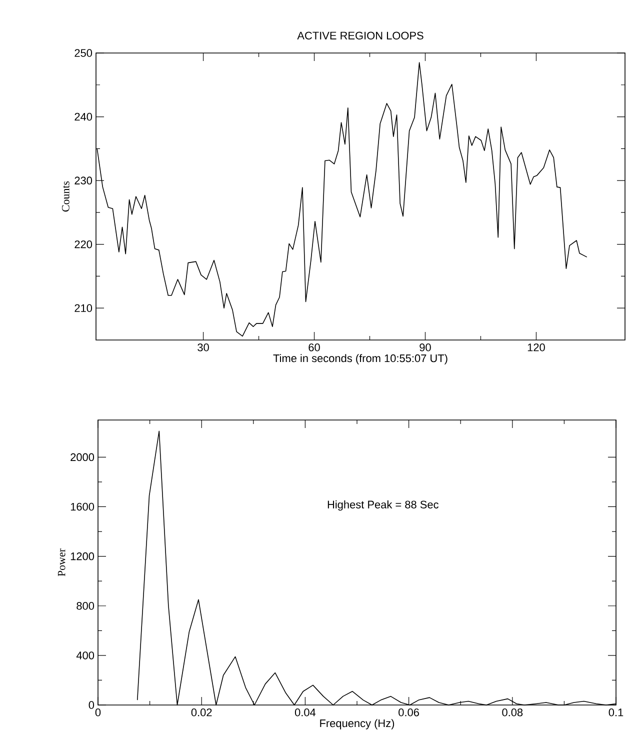 The width and height of the screenshot is (636, 755). Describe the element at coordinates (83, 116) in the screenshot. I see `y-tick-label: 240` at that location.